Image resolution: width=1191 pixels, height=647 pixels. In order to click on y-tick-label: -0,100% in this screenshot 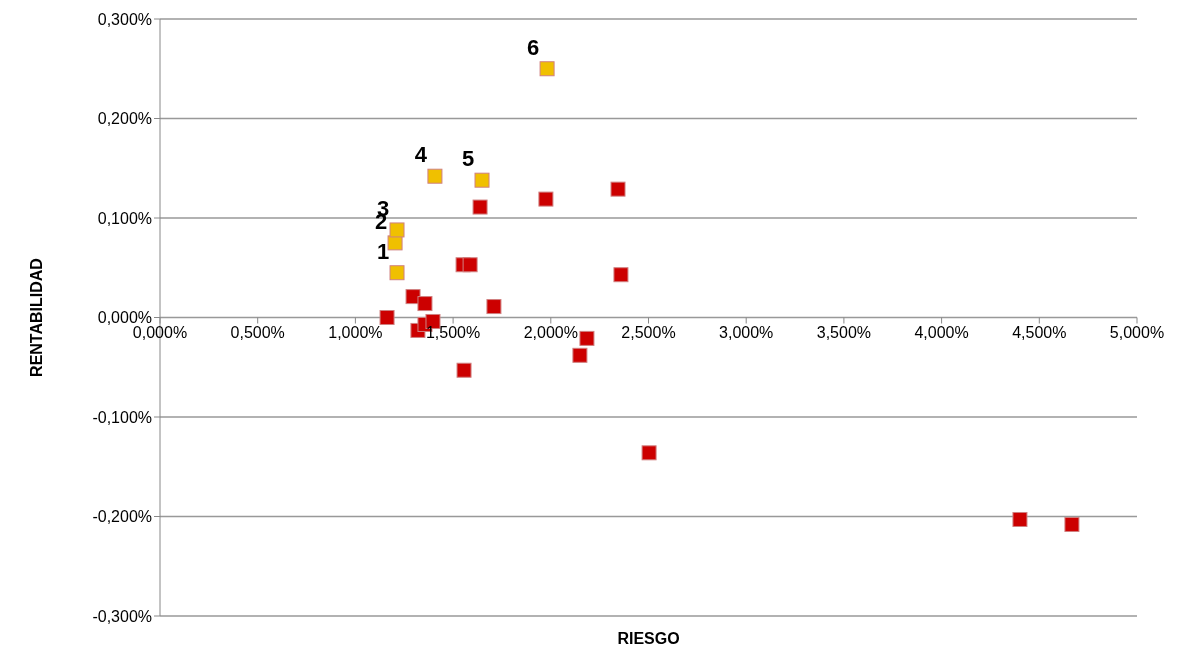, I will do `click(122, 417)`.